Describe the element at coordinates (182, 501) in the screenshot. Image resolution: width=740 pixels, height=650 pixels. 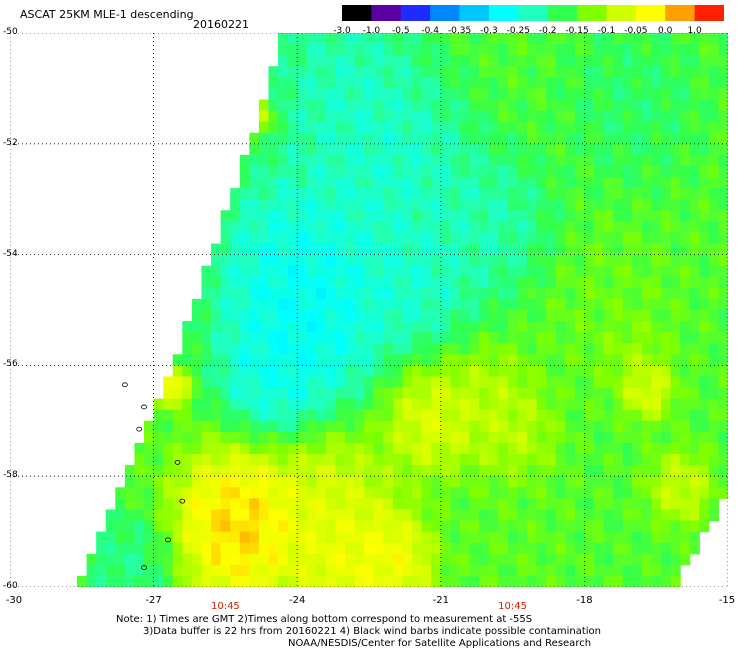
I see `island-outline` at that location.